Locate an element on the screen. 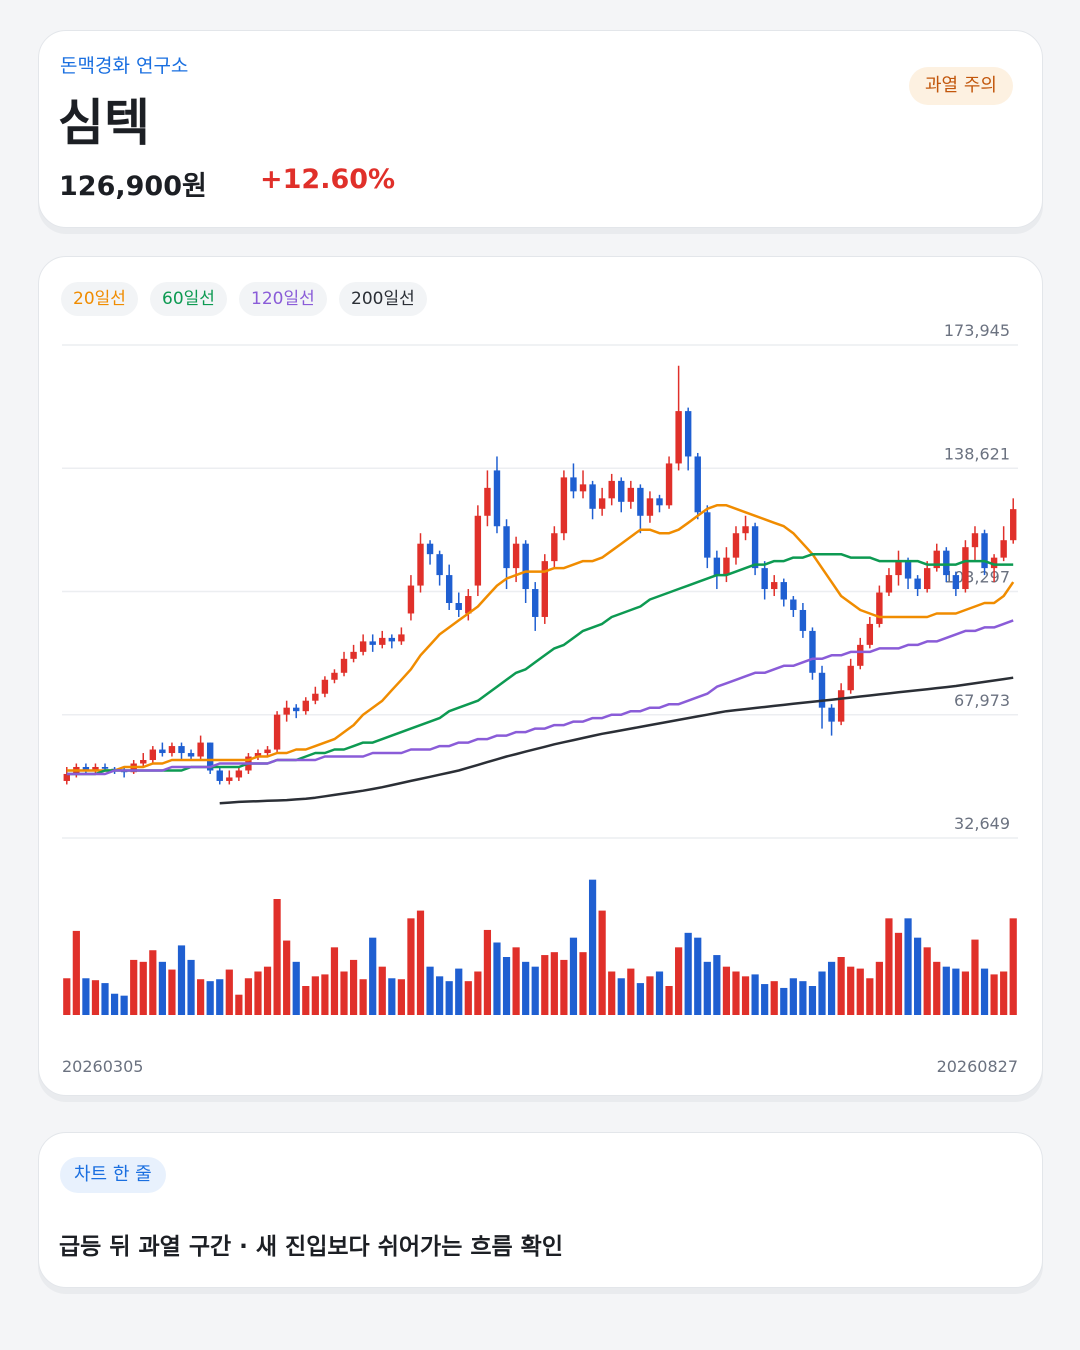 This screenshot has width=1080, height=1350. ma-line is located at coordinates (540, 664).